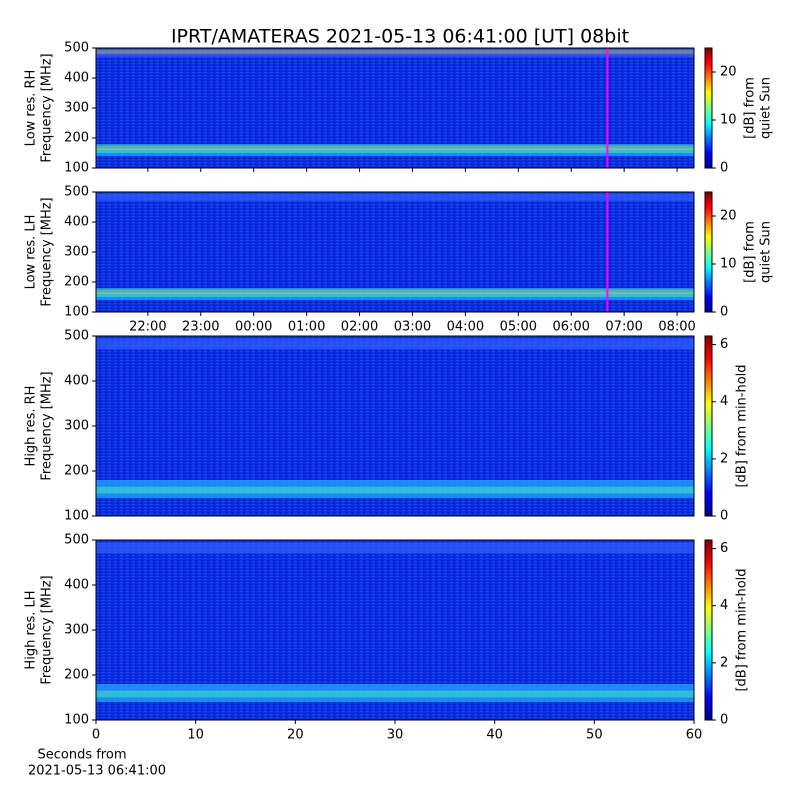 The width and height of the screenshot is (800, 800). I want to click on x-tick-label: 01:00, so click(306, 327).